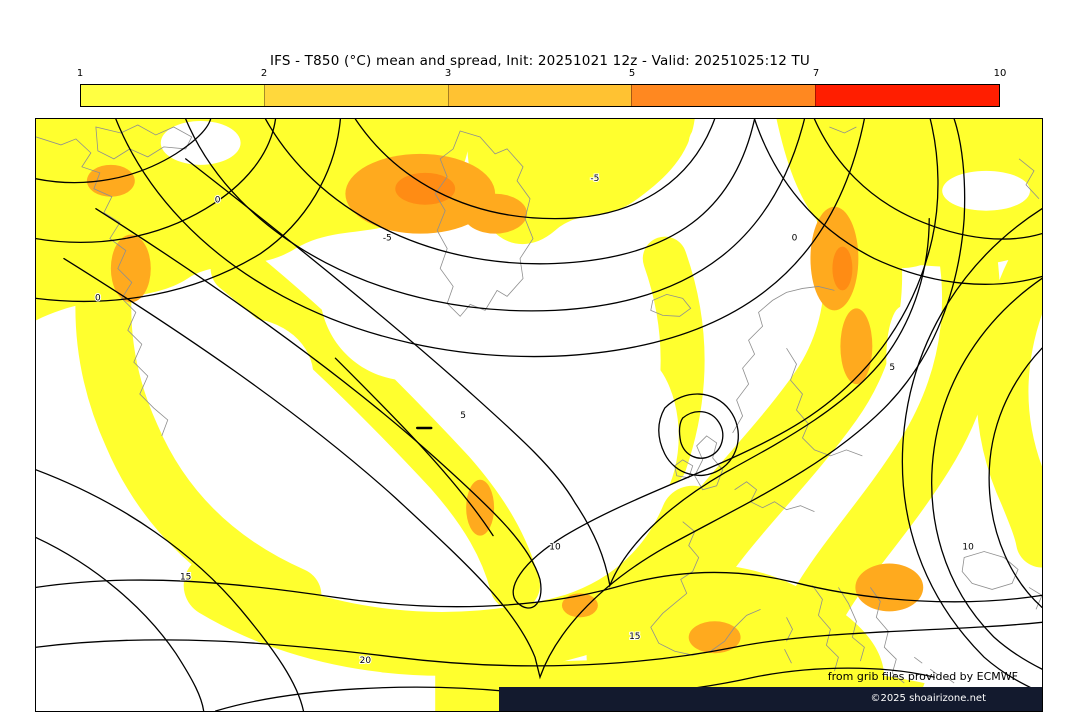 The width and height of the screenshot is (1080, 718). Describe the element at coordinates (1000, 73) in the screenshot. I see `colorbar-tick-label: 10` at that location.